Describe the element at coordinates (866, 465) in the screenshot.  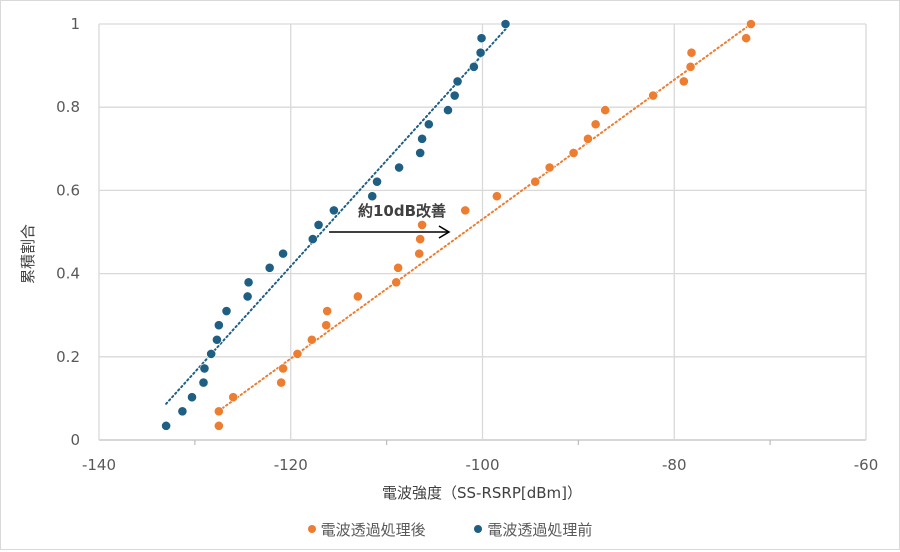
I see `x-tick-label: -60` at that location.